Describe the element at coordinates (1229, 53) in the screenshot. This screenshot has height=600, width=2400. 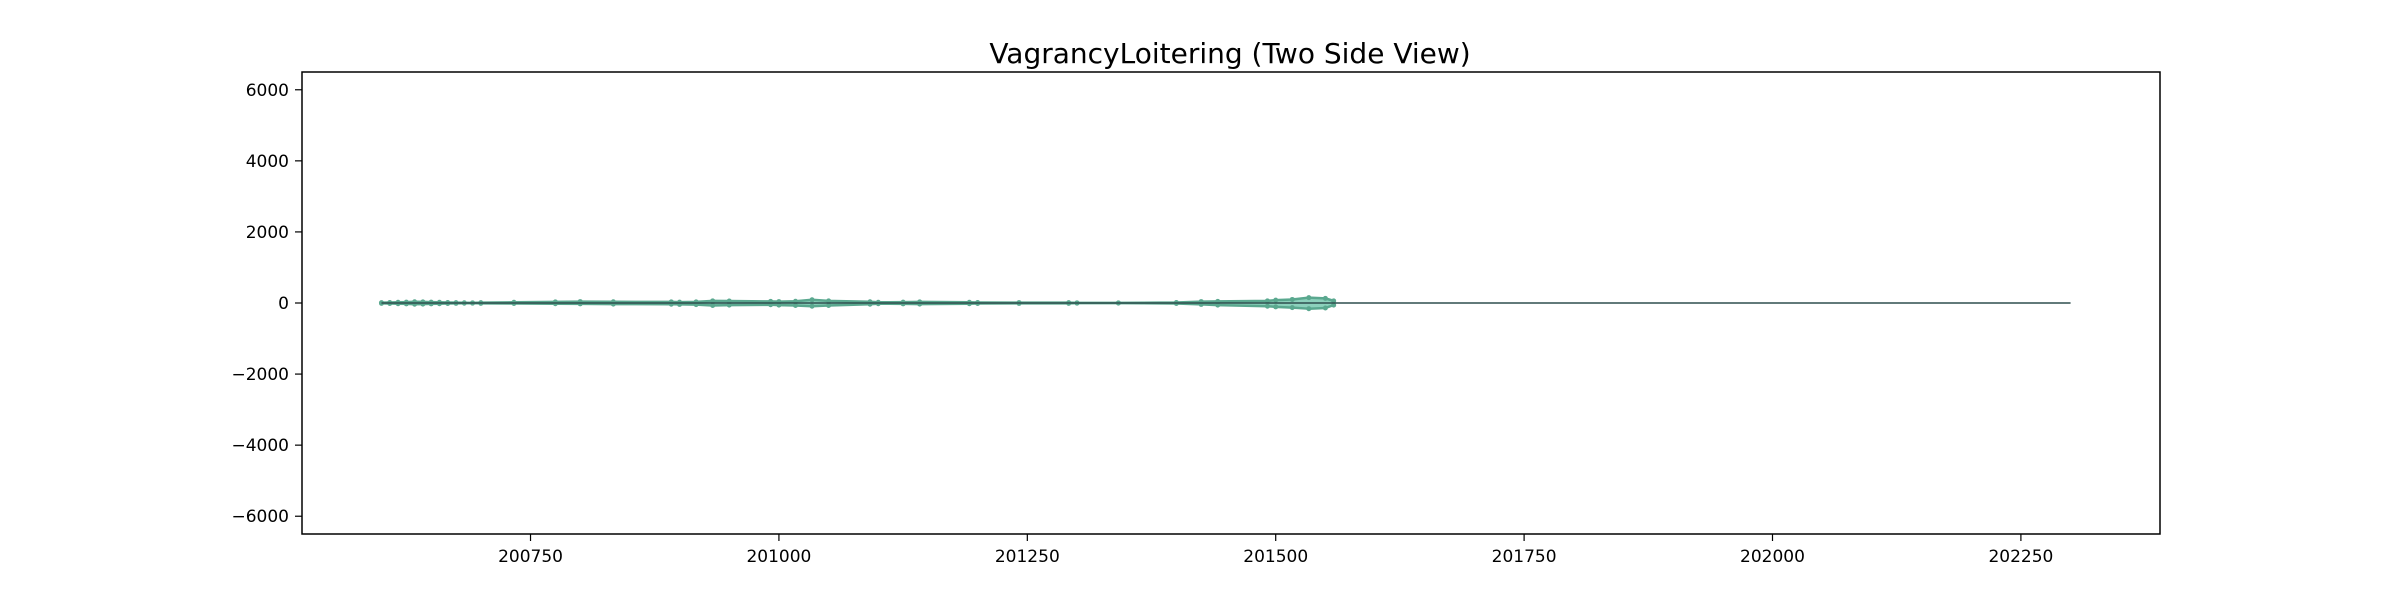
I see `chart-title: VagrancyLoitering (Two Side View)` at that location.